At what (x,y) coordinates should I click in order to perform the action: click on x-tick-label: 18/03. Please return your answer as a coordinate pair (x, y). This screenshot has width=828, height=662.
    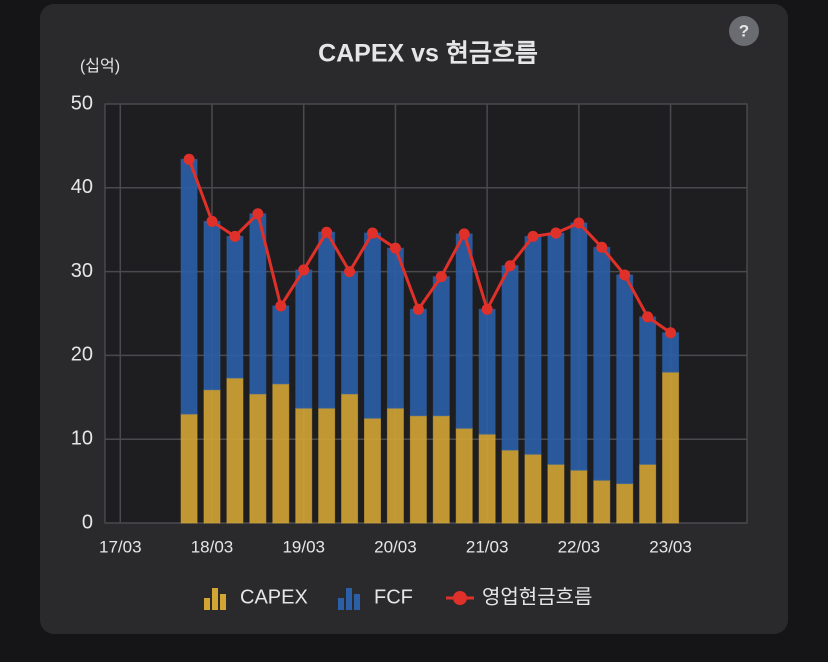
    Looking at the image, I should click on (212, 546).